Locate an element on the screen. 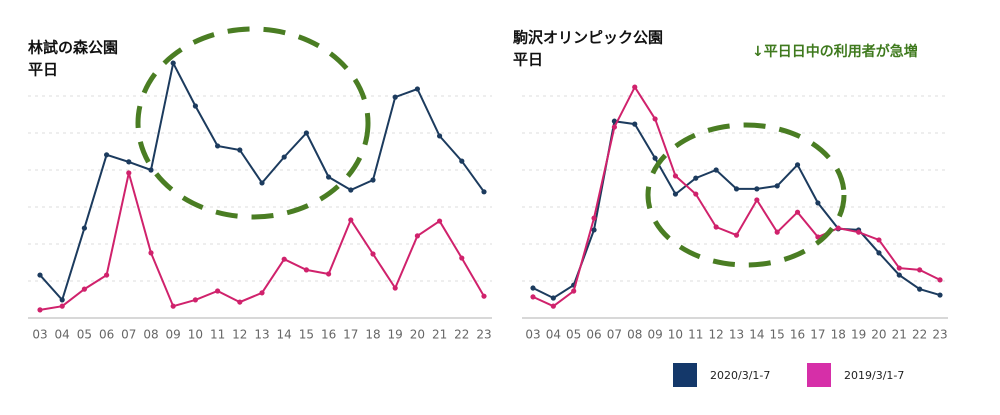 This screenshot has height=415, width=1000. legend: 2020/3/1-7 2019/3/1-7 is located at coordinates (788, 375).